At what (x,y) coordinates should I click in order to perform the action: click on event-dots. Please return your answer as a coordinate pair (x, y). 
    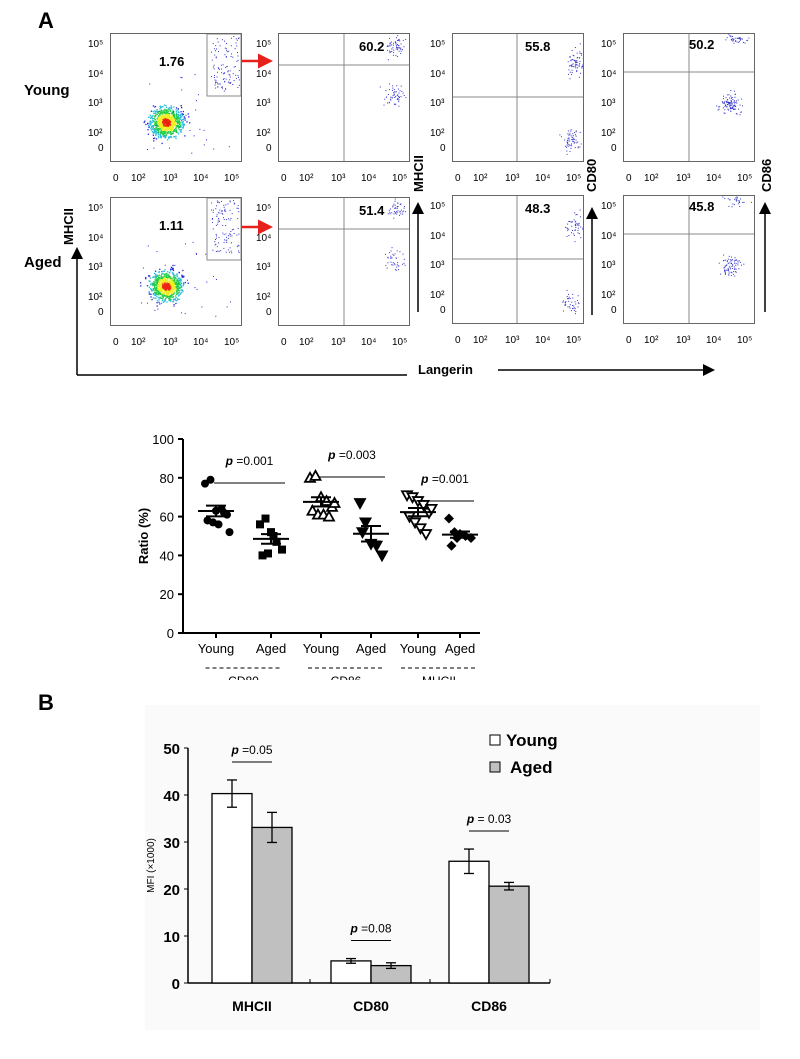
    Looking at the image, I should click on (192, 94).